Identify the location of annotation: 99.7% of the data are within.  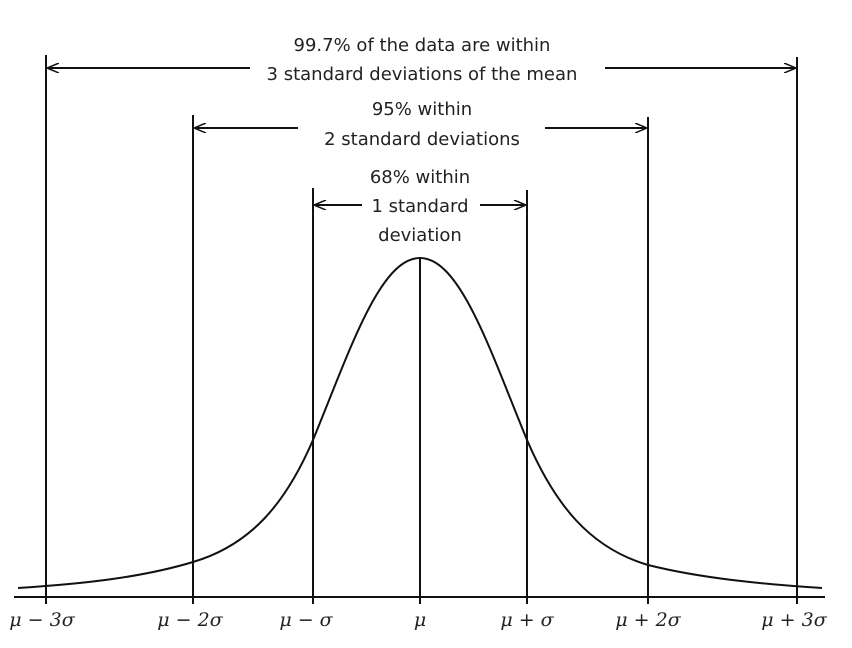
(422, 45).